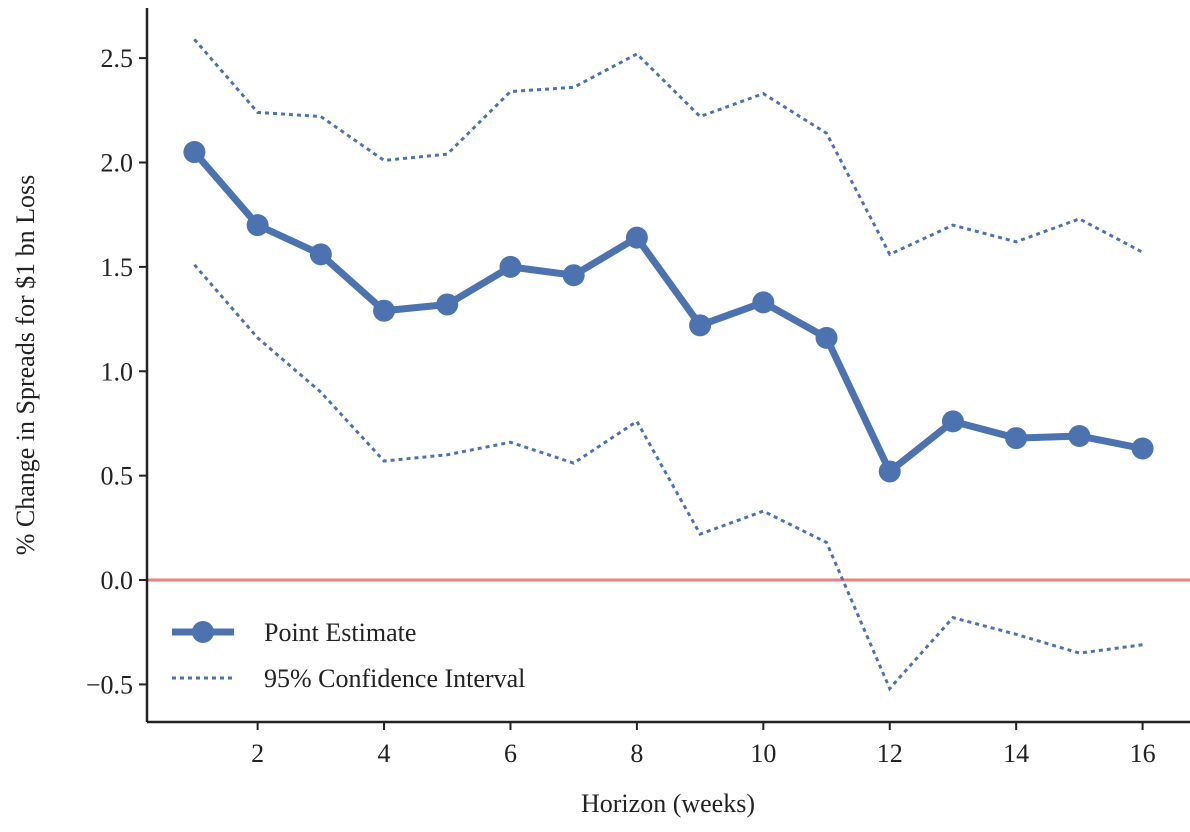 This screenshot has height=832, width=1190. What do you see at coordinates (890, 753) in the screenshot?
I see `x-tick-label: 12` at bounding box center [890, 753].